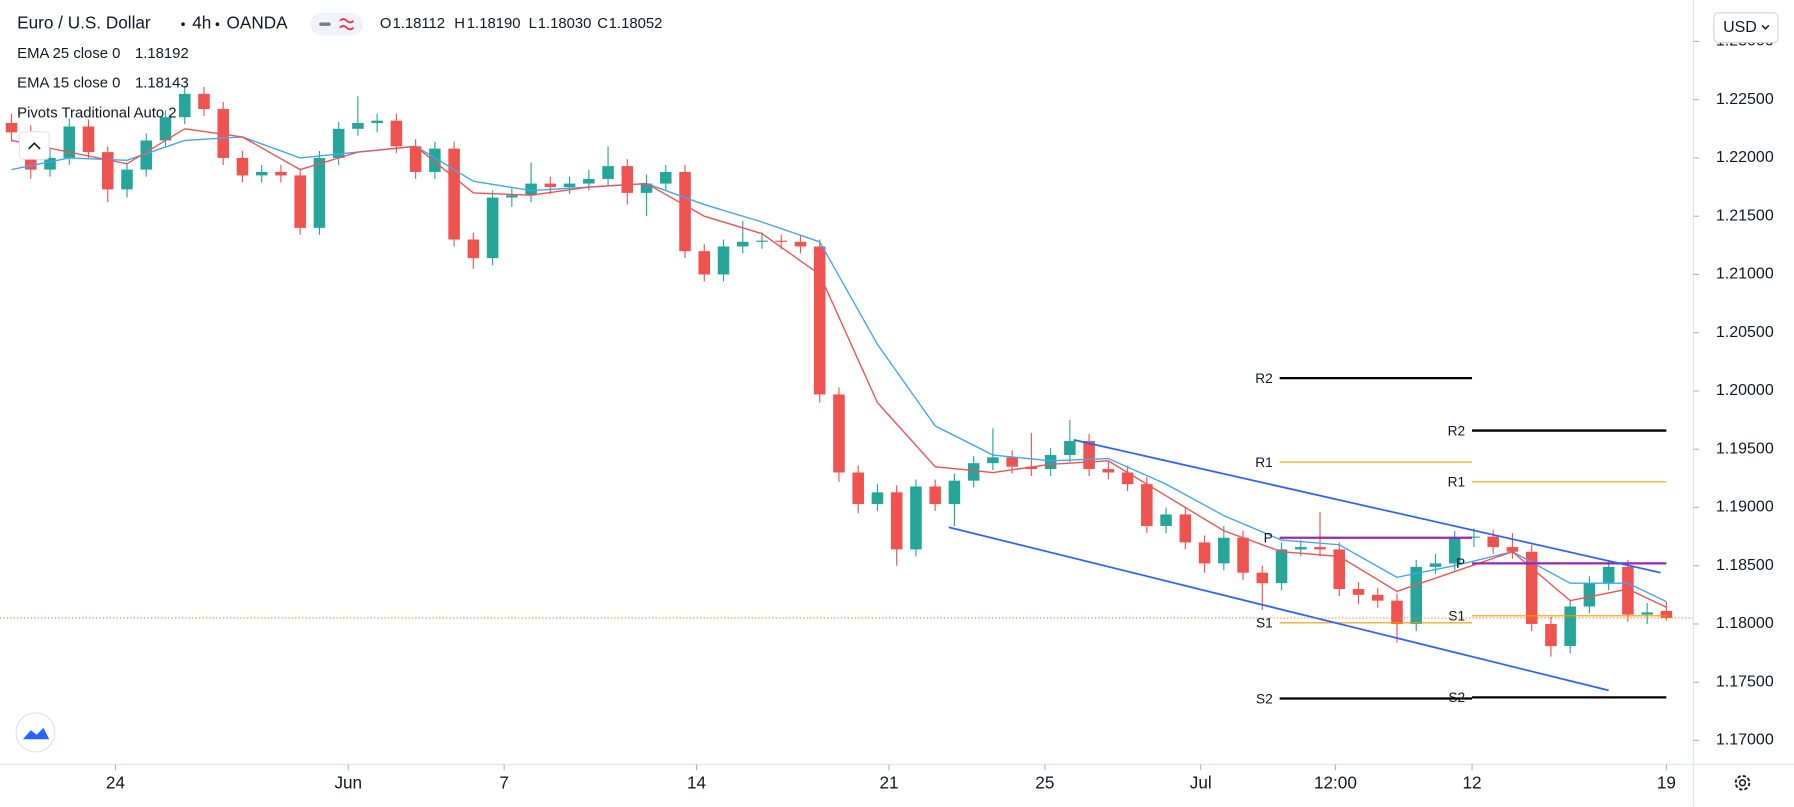 The width and height of the screenshot is (1794, 807). Describe the element at coordinates (521, 24) in the screenshot. I see `ohlc-header: O 1.18112 H 1.18190 L 1.18030 C 1.18052` at that location.